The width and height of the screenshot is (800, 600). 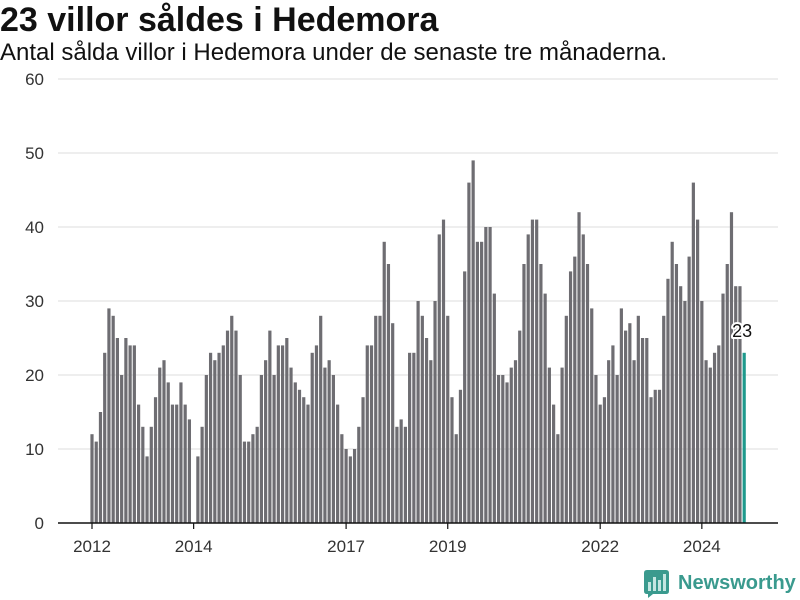 I want to click on y-tick-label: 50, so click(x=34, y=153).